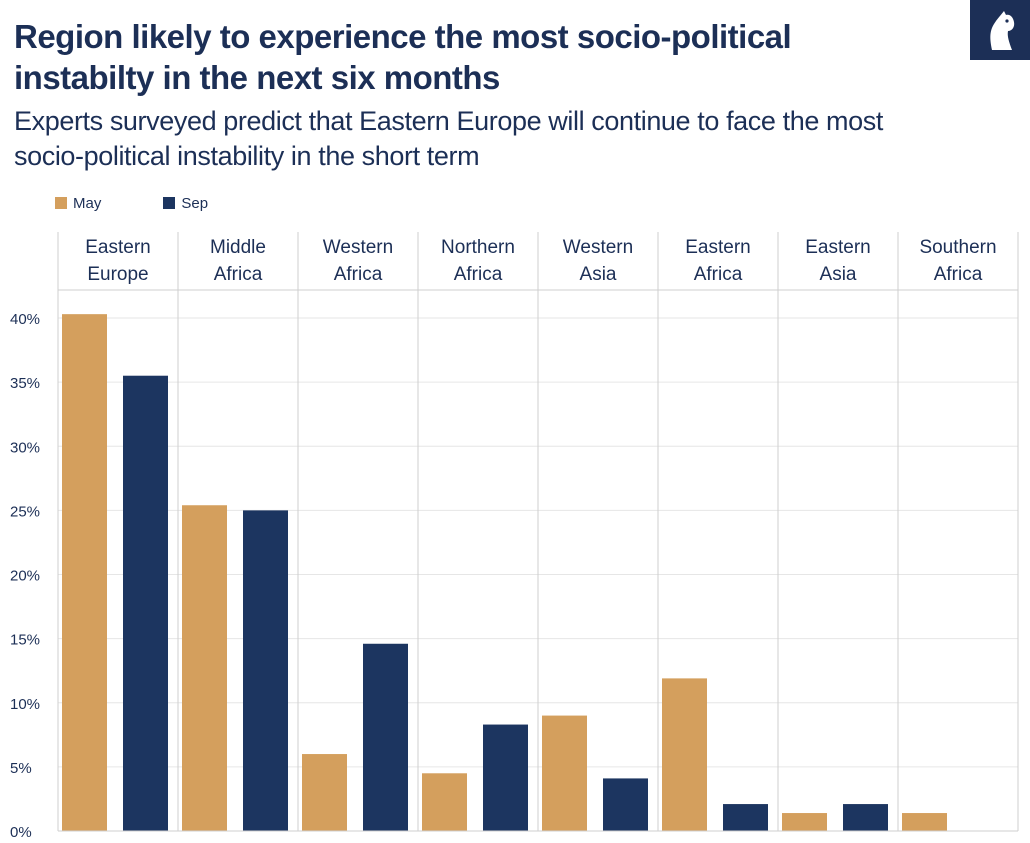 The height and width of the screenshot is (843, 1030). I want to click on y-tick-label: 25%, so click(25, 511).